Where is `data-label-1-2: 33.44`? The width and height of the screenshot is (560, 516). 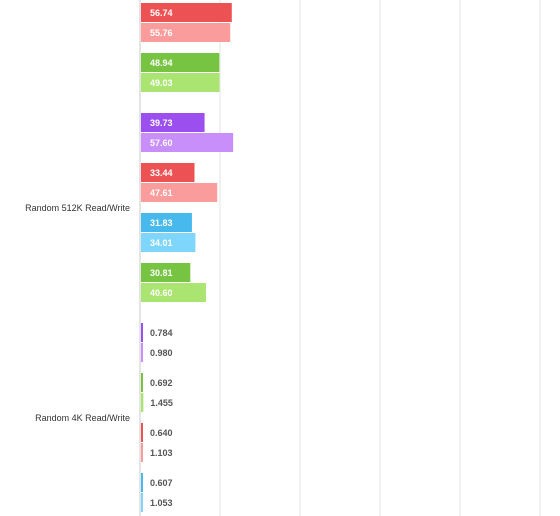 data-label-1-2: 33.44 is located at coordinates (161, 173).